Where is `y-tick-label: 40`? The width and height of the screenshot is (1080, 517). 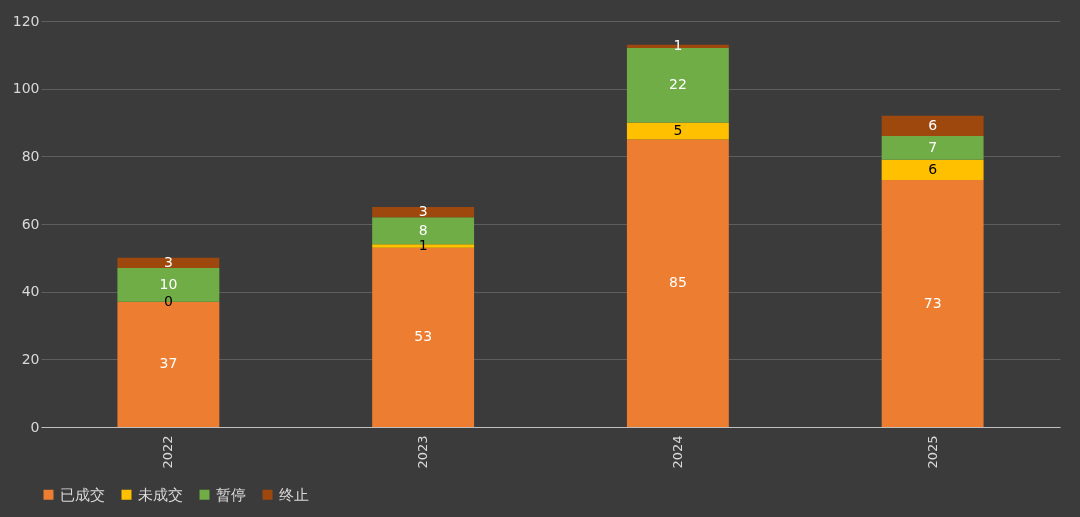
y-tick-label: 40 is located at coordinates (30, 291).